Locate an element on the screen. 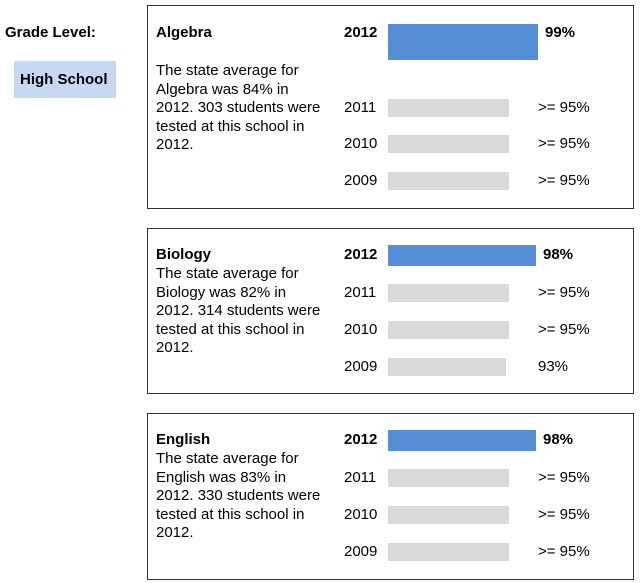  value-label: 93% is located at coordinates (553, 366).